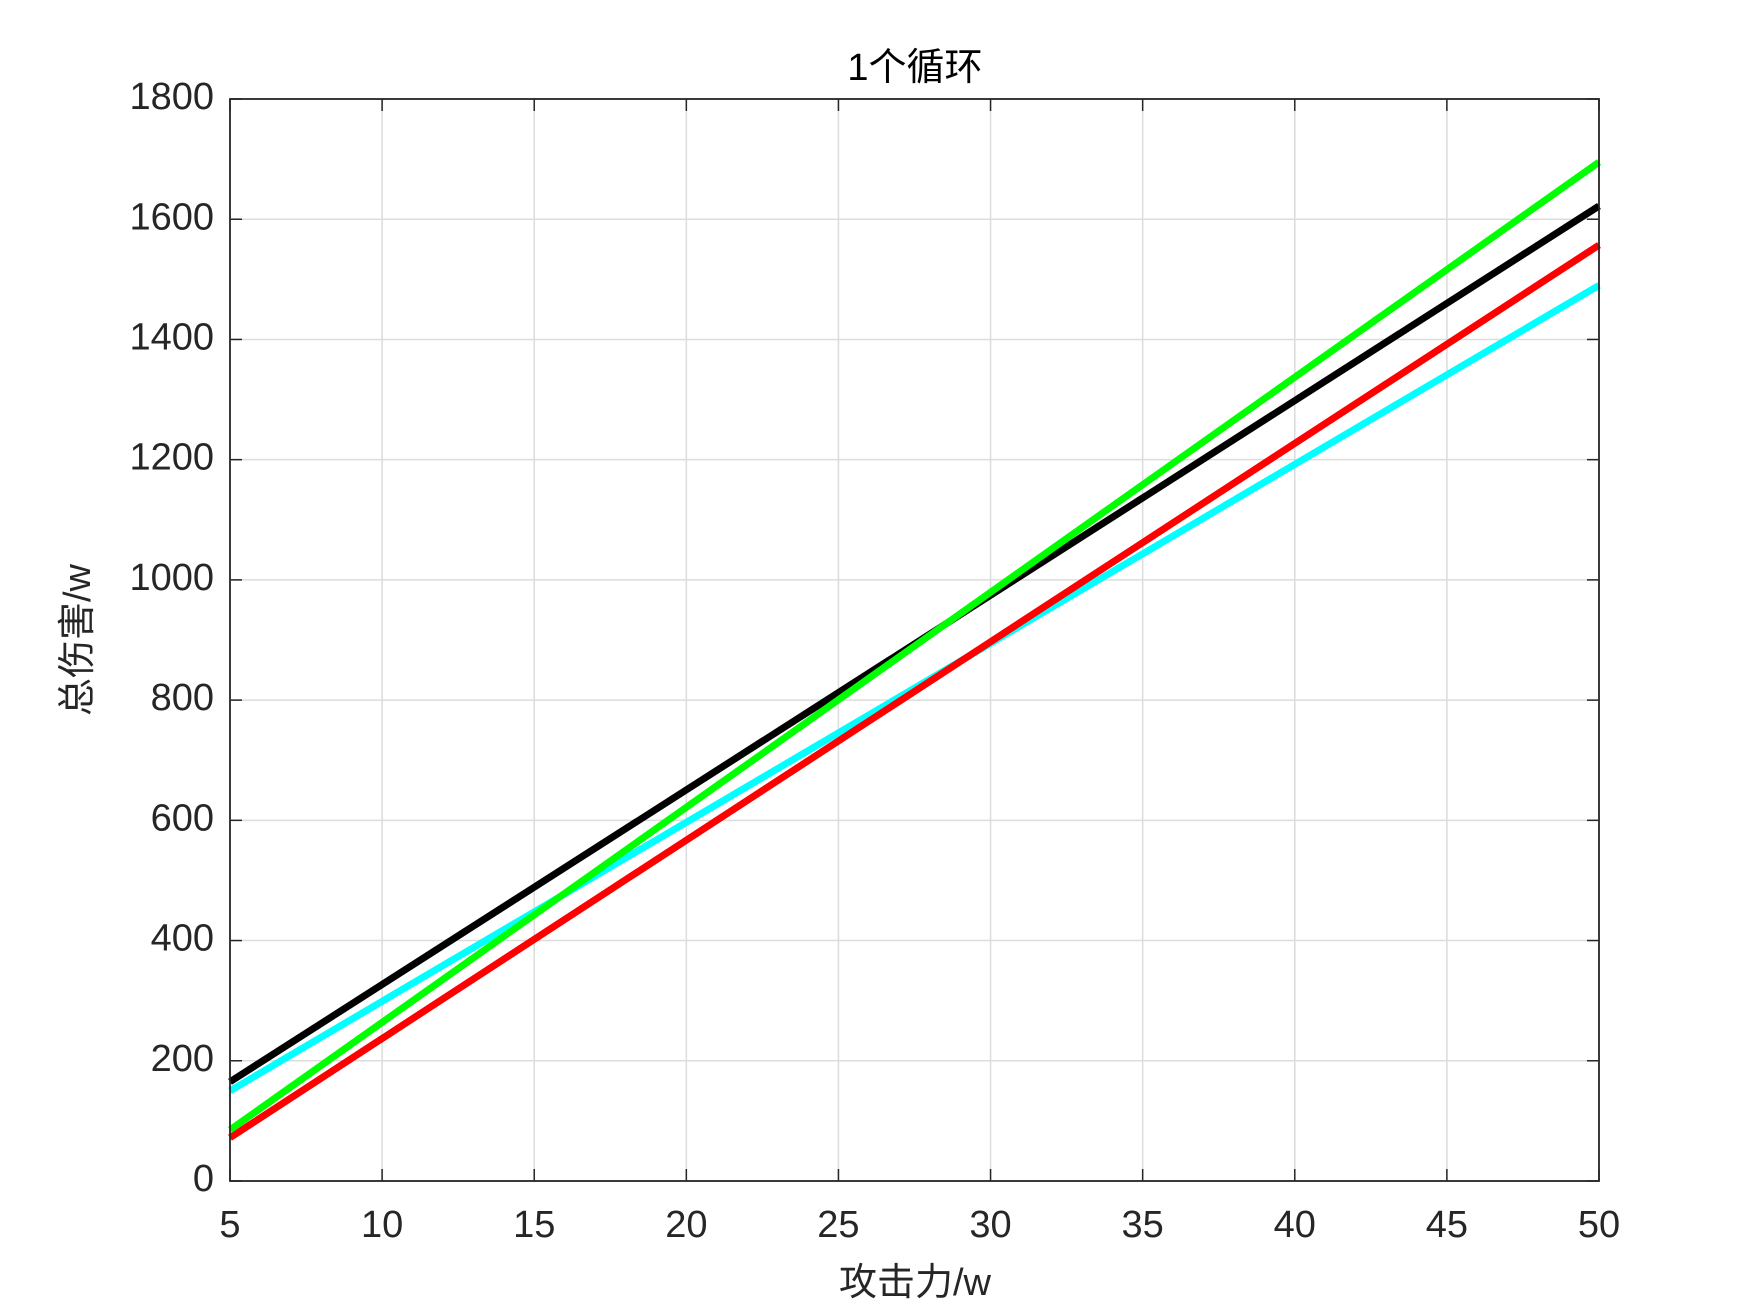 This screenshot has width=1750, height=1313. What do you see at coordinates (1447, 1225) in the screenshot?
I see `x-tick-label: 45` at bounding box center [1447, 1225].